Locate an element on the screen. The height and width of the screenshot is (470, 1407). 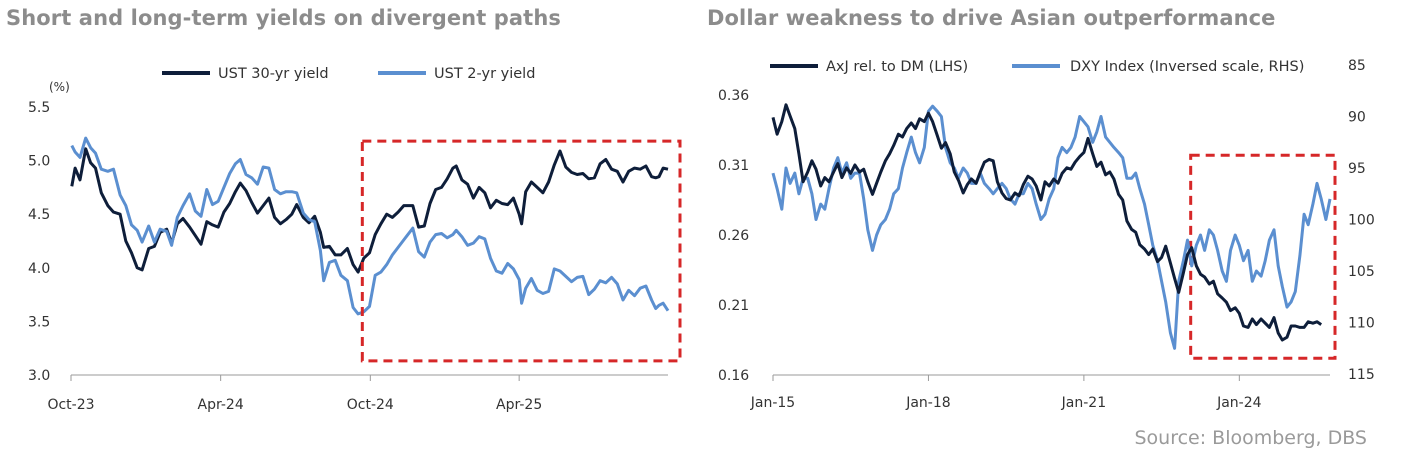
source-note: Source: Bloomberg, DBS is located at coordinates (1250, 438).